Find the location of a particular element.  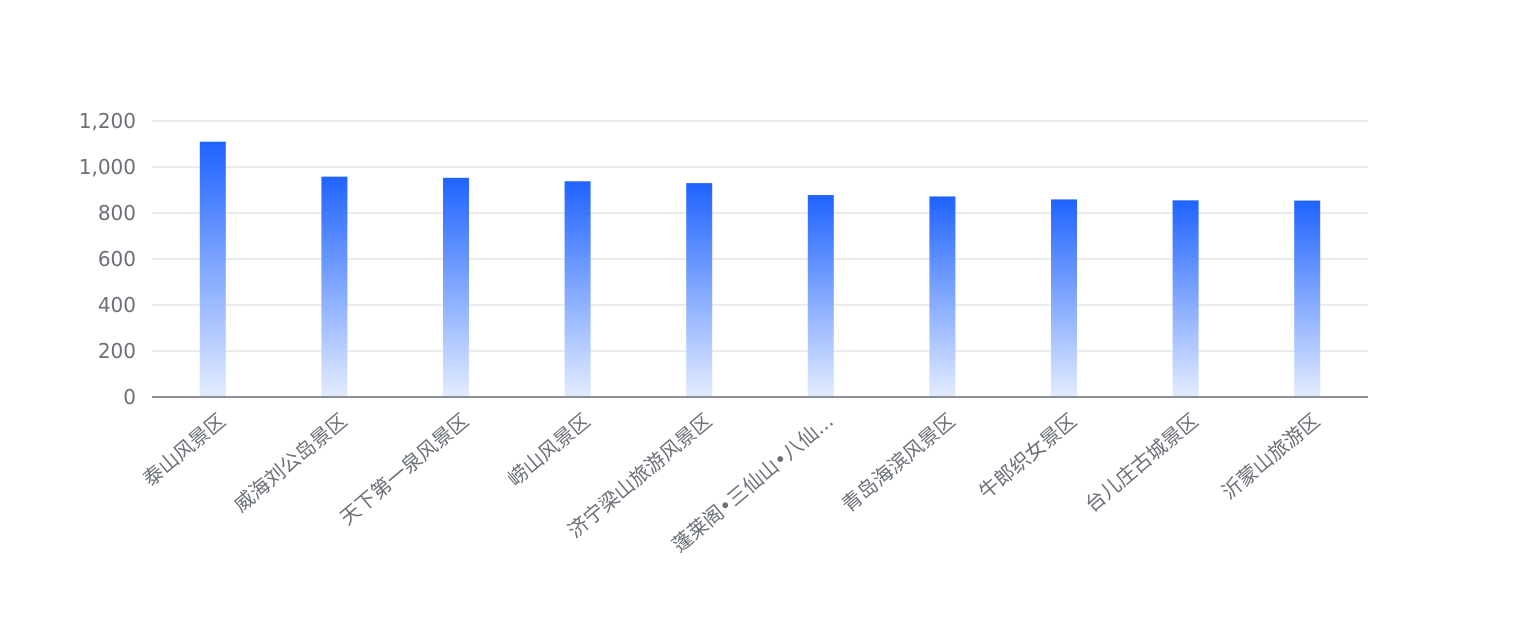

x-tick-label: 牛郎织女景区 is located at coordinates (1027, 456).